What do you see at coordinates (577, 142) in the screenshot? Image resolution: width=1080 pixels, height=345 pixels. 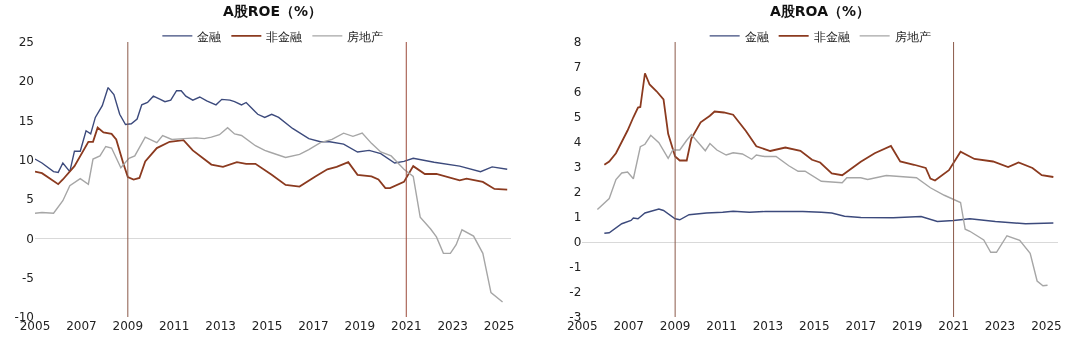 I see `y-tick-label: 4` at bounding box center [577, 142].